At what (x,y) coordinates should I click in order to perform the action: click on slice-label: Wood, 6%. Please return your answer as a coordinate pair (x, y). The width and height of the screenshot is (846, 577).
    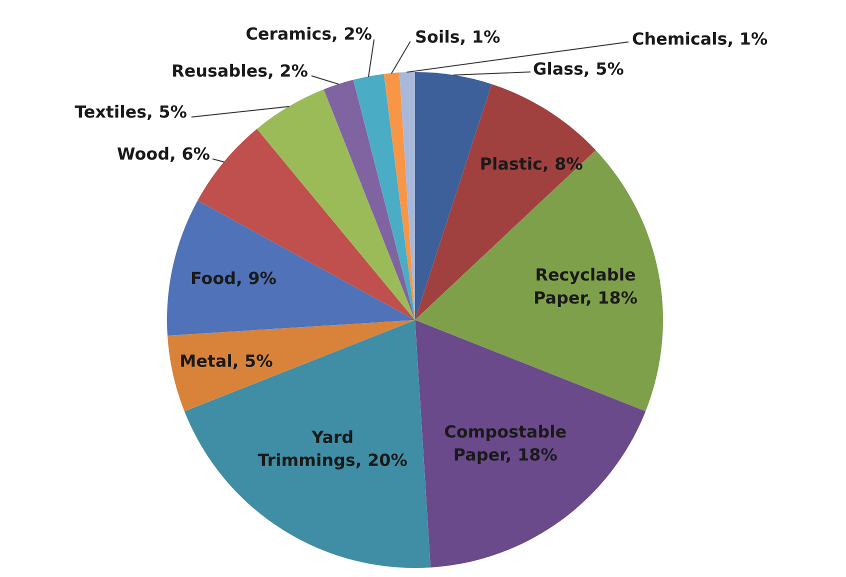
    Looking at the image, I should click on (163, 154).